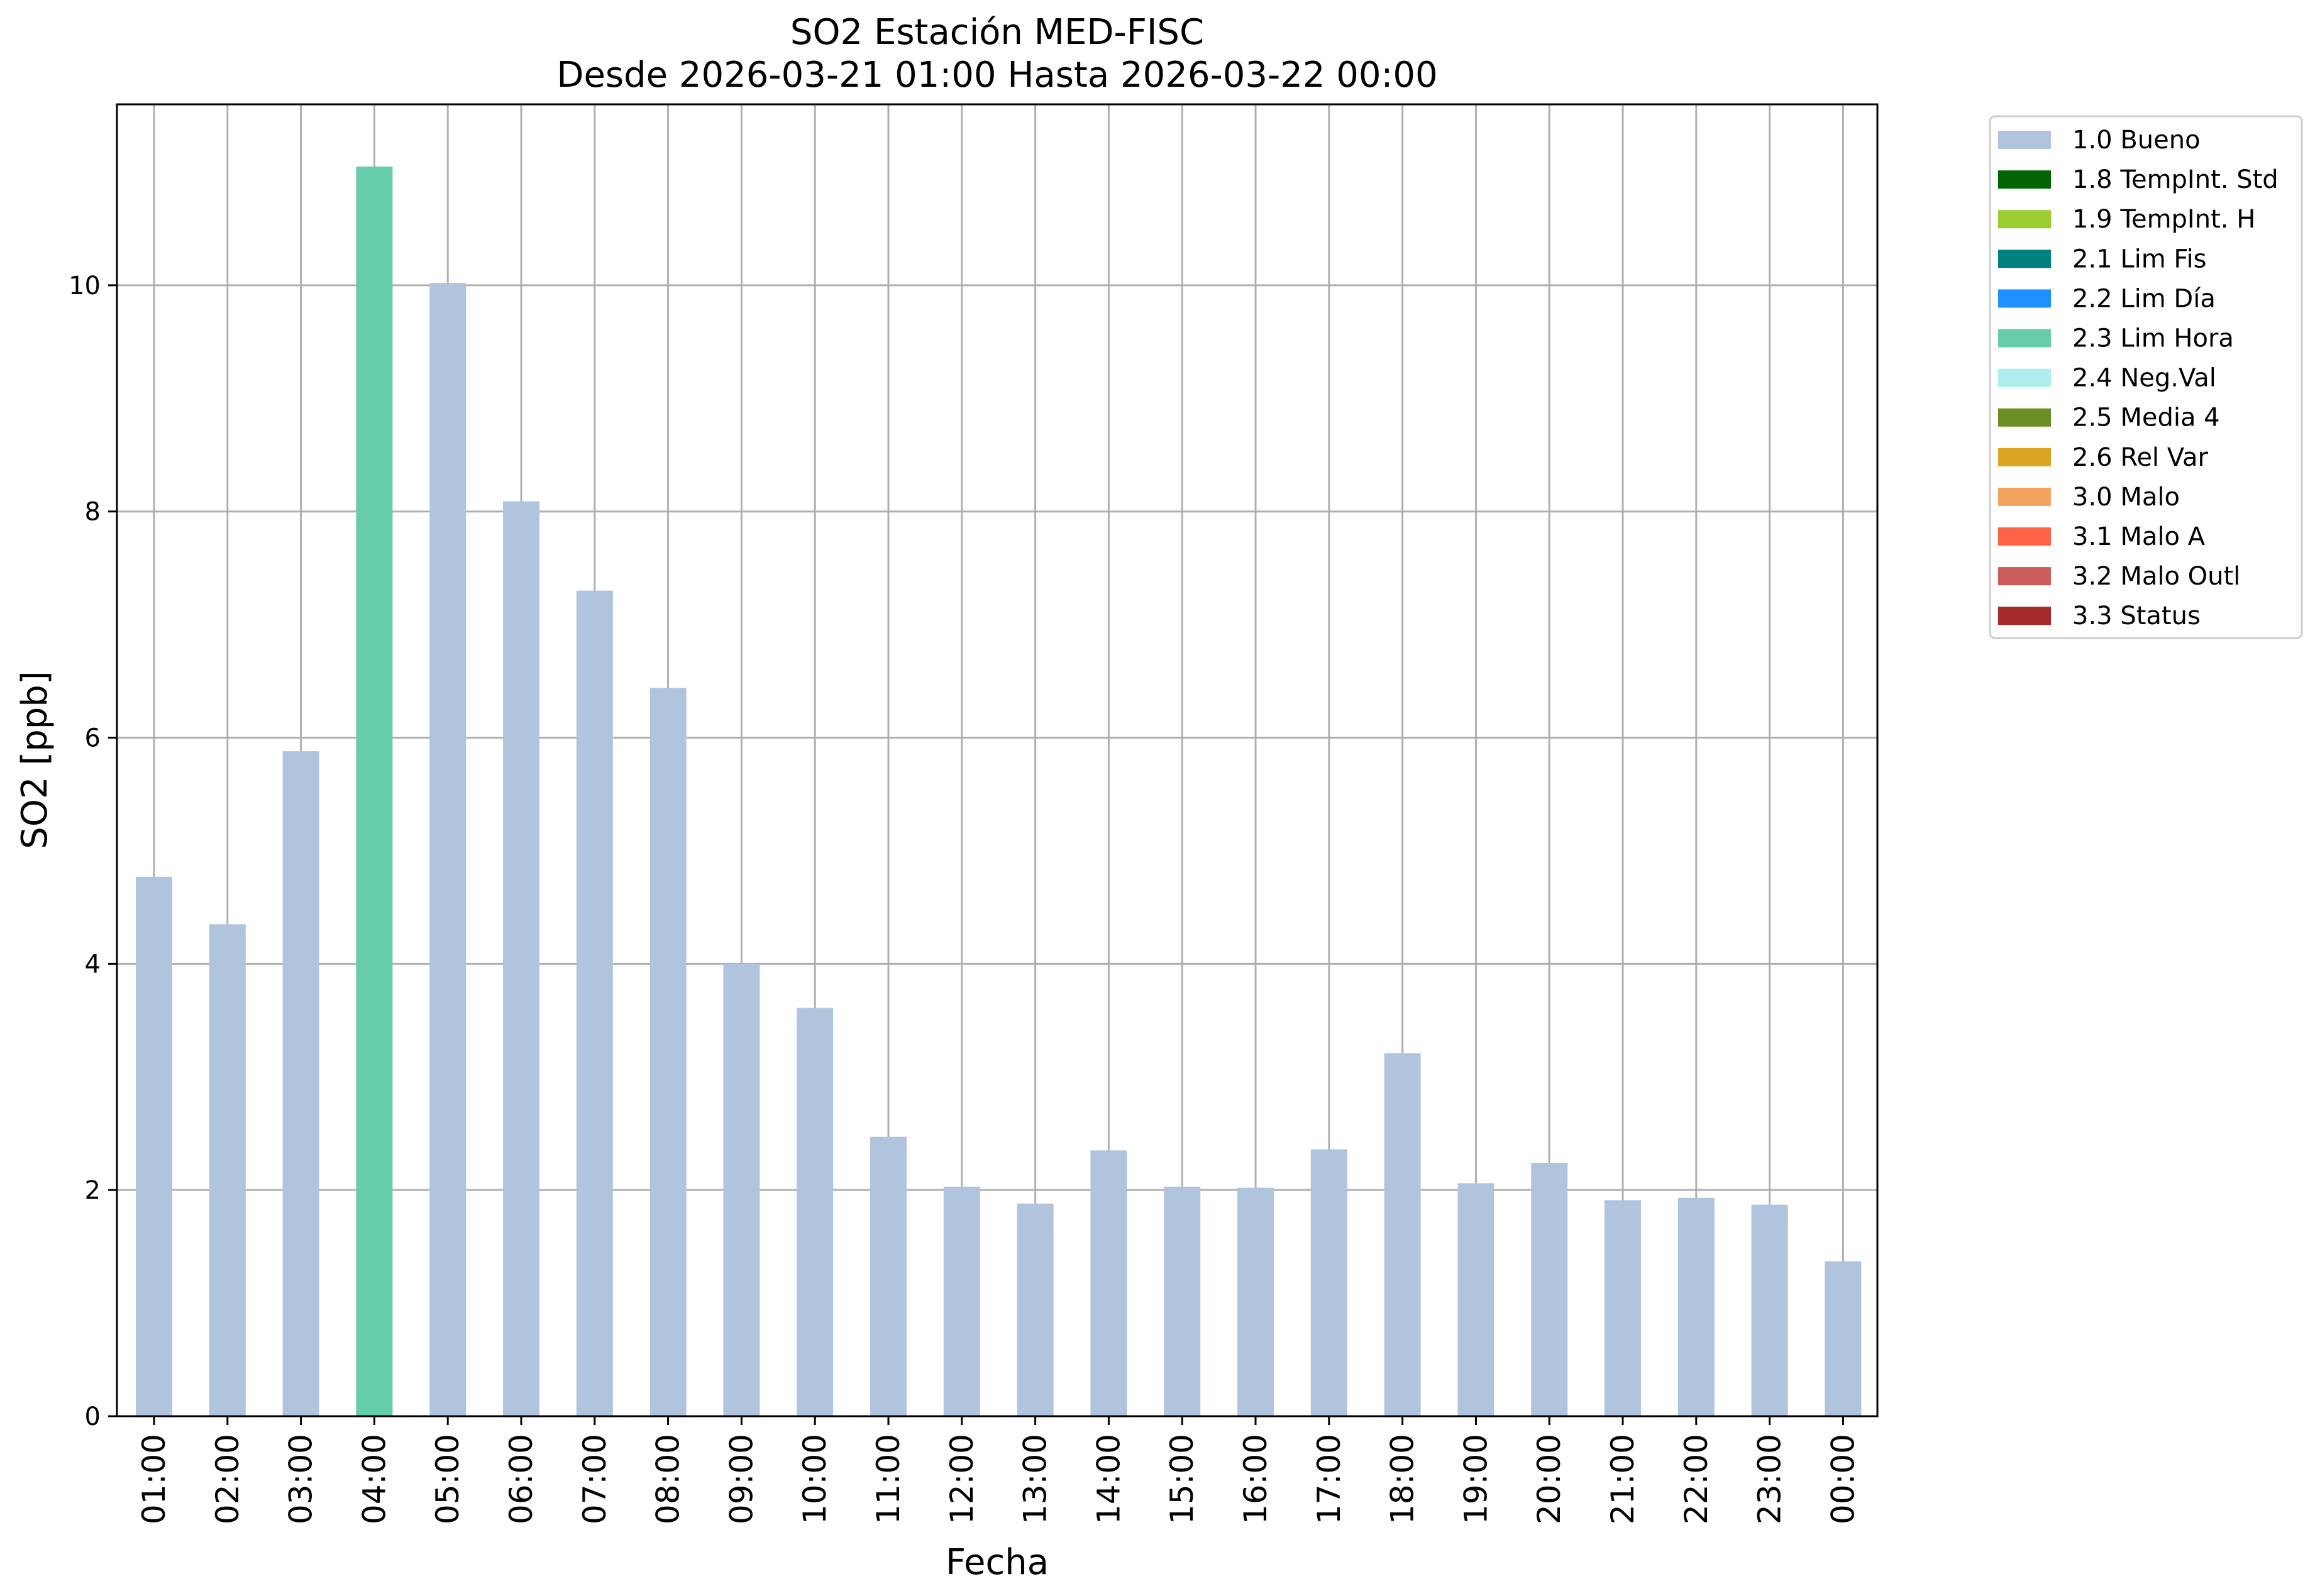 The image size is (2315, 1596). What do you see at coordinates (1035, 1479) in the screenshot?
I see `x-tick-label: 13:00` at bounding box center [1035, 1479].